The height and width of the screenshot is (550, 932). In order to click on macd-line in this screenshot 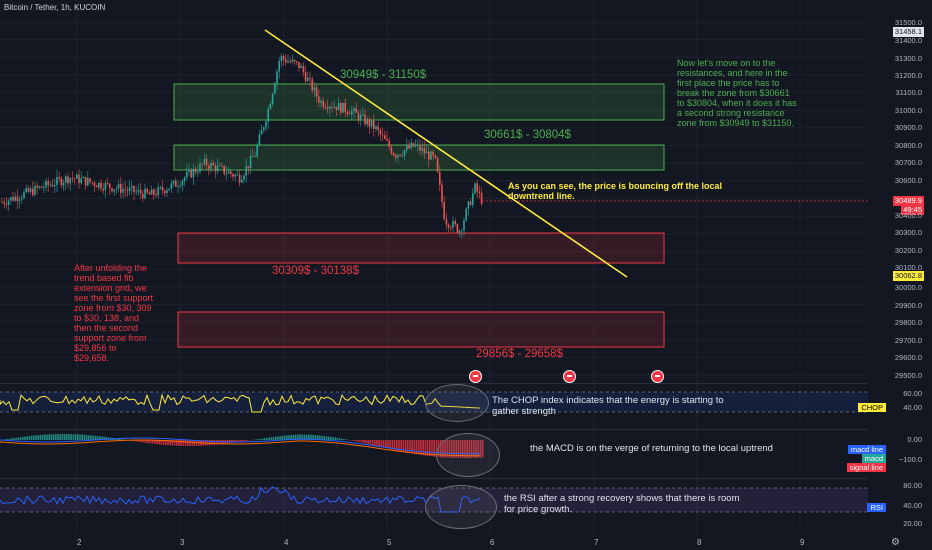, I will do `click(240, 446)`.